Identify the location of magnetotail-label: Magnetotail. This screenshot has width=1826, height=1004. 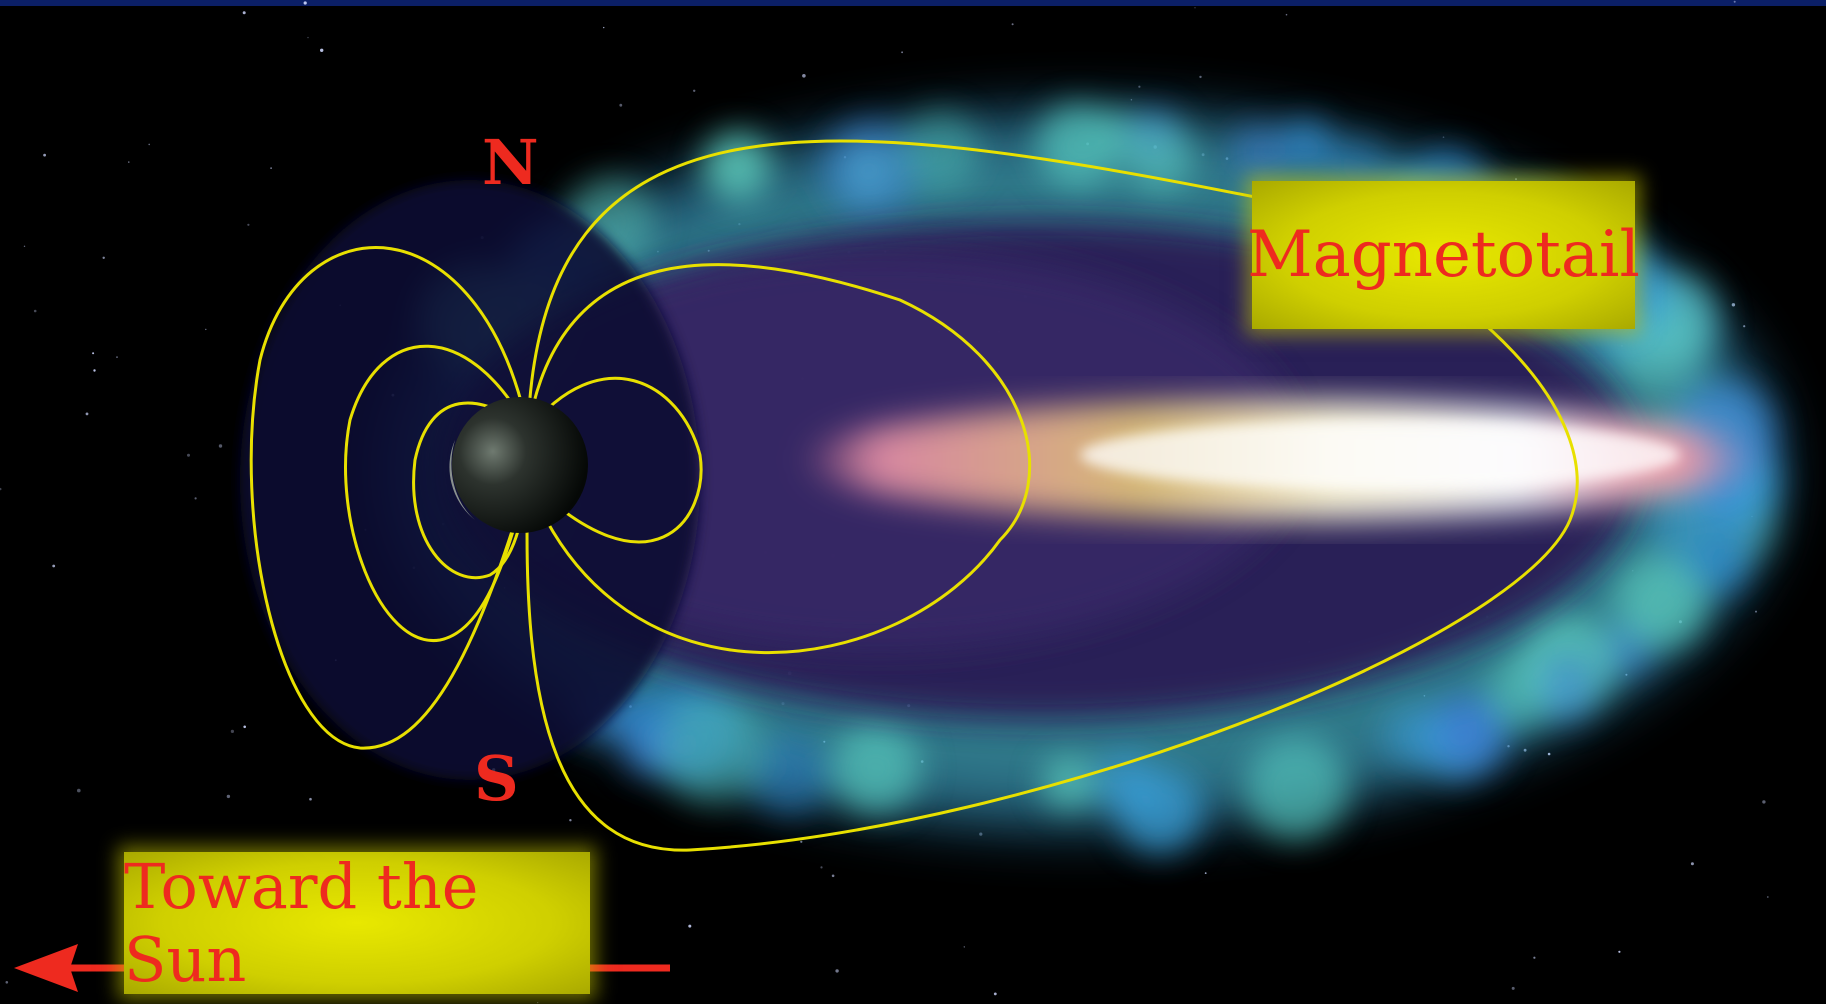
(1443, 255).